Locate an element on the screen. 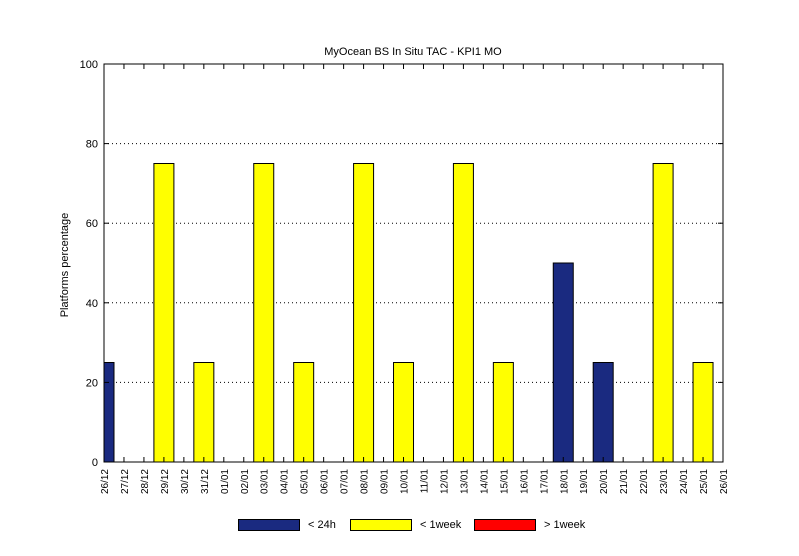 Image resolution: width=799 pixels, height=556 pixels. x-tick-label: 27/12 is located at coordinates (125, 481).